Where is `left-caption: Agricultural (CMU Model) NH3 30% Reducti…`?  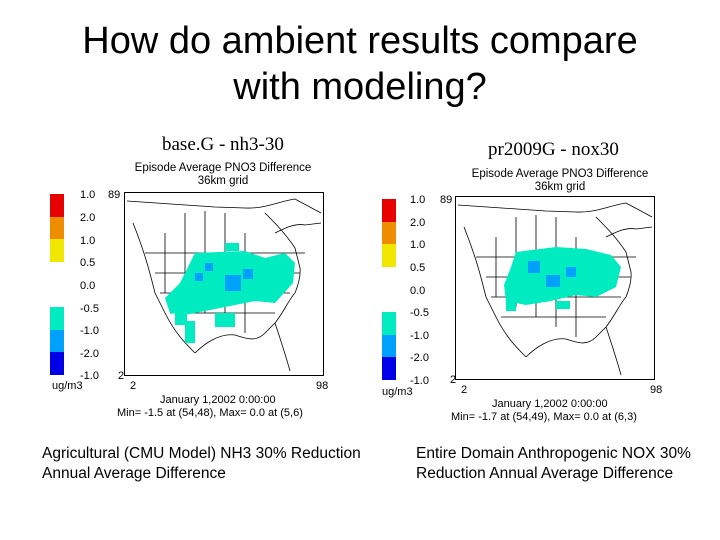
left-caption: Agricultural (CMU Model) NH3 30% Reducti… is located at coordinates (201, 463).